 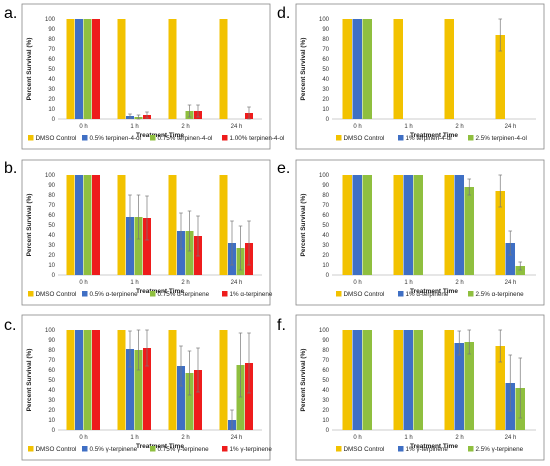 I want to click on legend-label: 2.5% α-terpinene, so click(x=500, y=294).